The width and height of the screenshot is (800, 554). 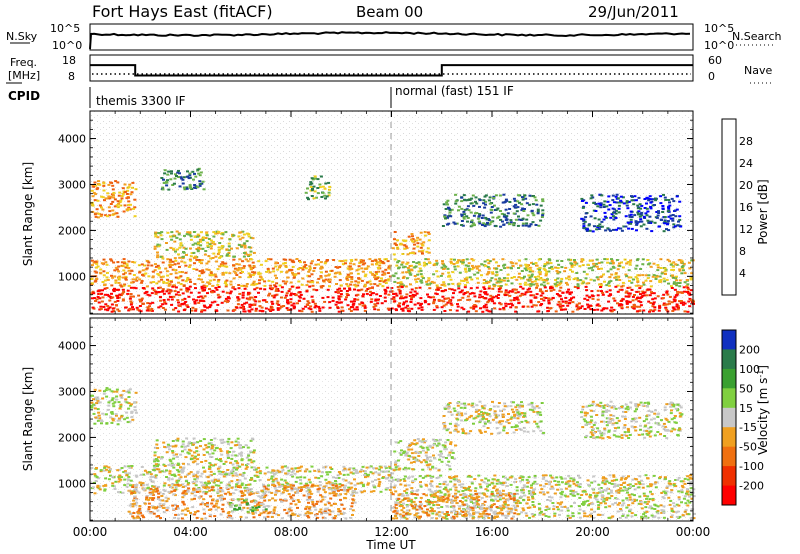 I want to click on noise-right-tick-top: 10^5, so click(x=719, y=28).